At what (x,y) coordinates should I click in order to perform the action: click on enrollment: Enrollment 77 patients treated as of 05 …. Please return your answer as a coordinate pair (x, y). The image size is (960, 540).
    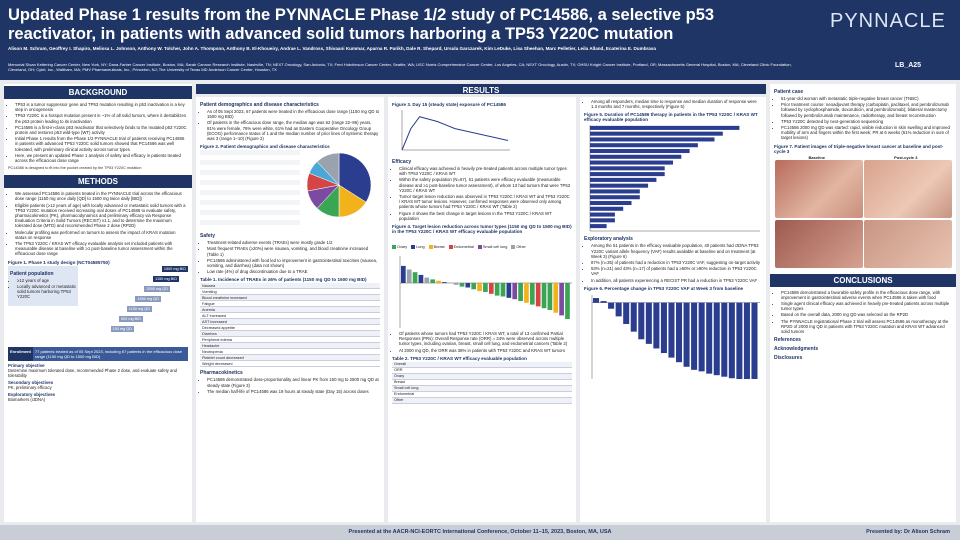
    Looking at the image, I should click on (98, 353).